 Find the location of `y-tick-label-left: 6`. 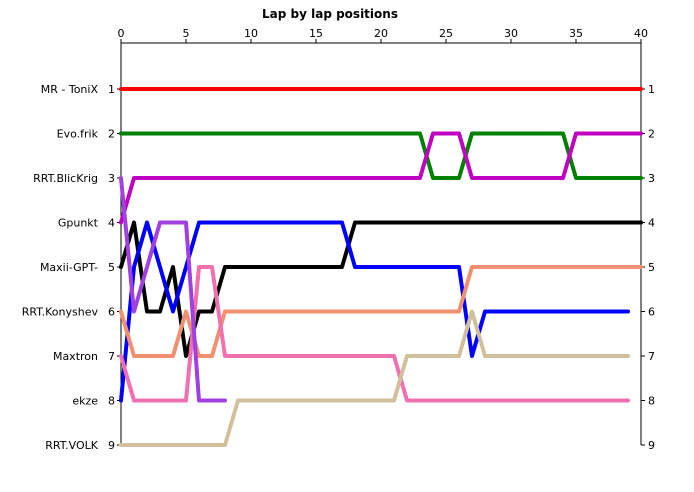

y-tick-label-left: 6 is located at coordinates (111, 312).